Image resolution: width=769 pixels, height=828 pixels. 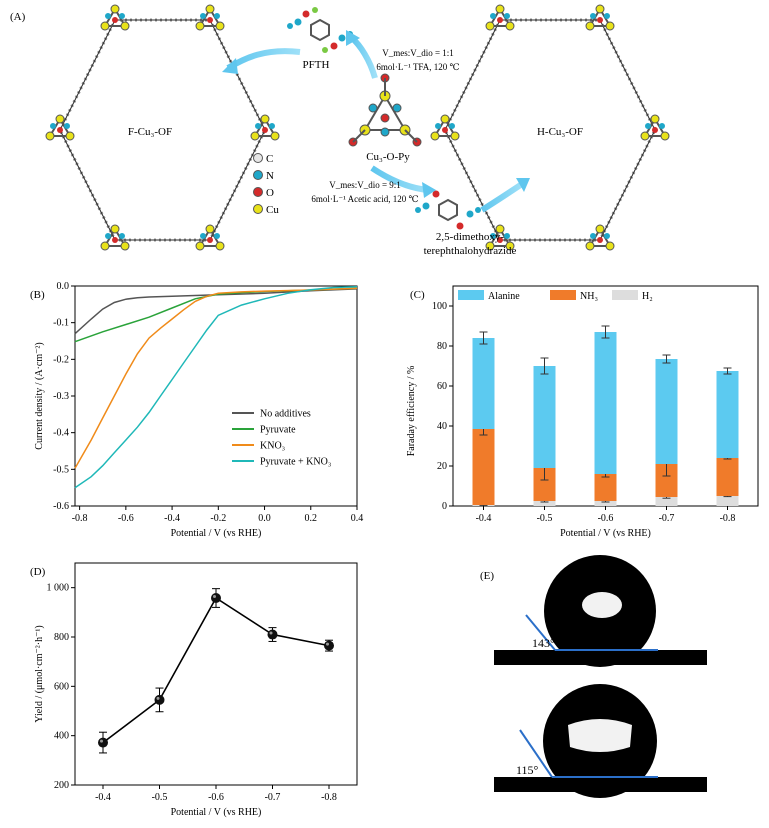 I want to click on arrow-to-pfth, so click(x=363, y=57).